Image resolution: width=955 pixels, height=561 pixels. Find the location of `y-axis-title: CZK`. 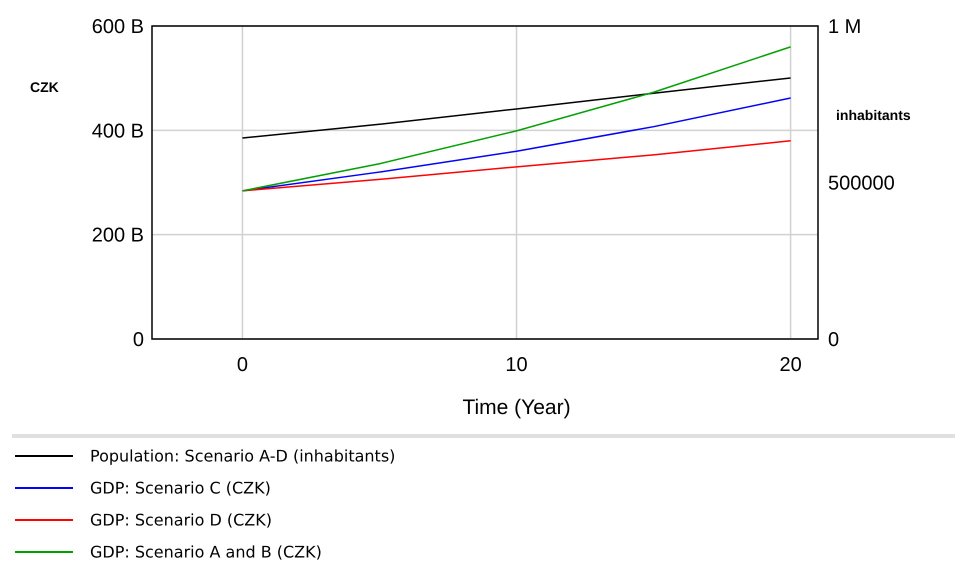

y-axis-title: CZK is located at coordinates (44, 87).